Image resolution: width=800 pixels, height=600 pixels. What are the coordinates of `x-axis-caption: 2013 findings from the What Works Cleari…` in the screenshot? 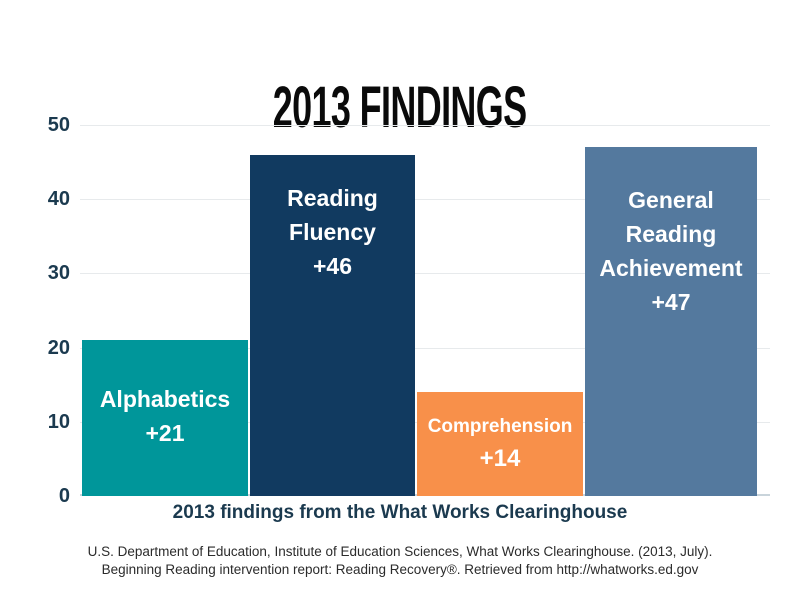 It's located at (400, 512).